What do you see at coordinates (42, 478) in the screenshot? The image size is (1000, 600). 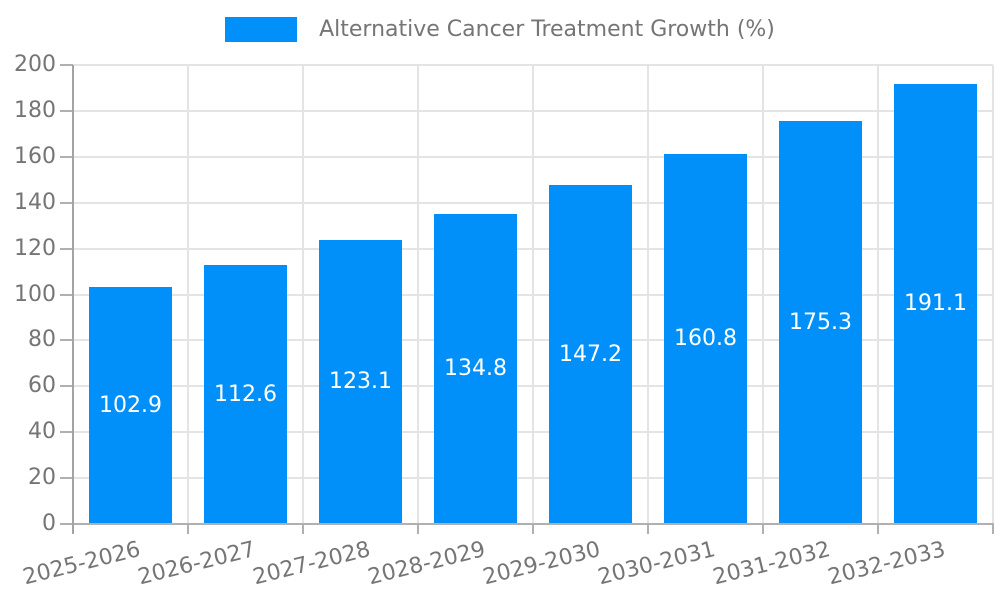 I see `y-axis-label: 20` at bounding box center [42, 478].